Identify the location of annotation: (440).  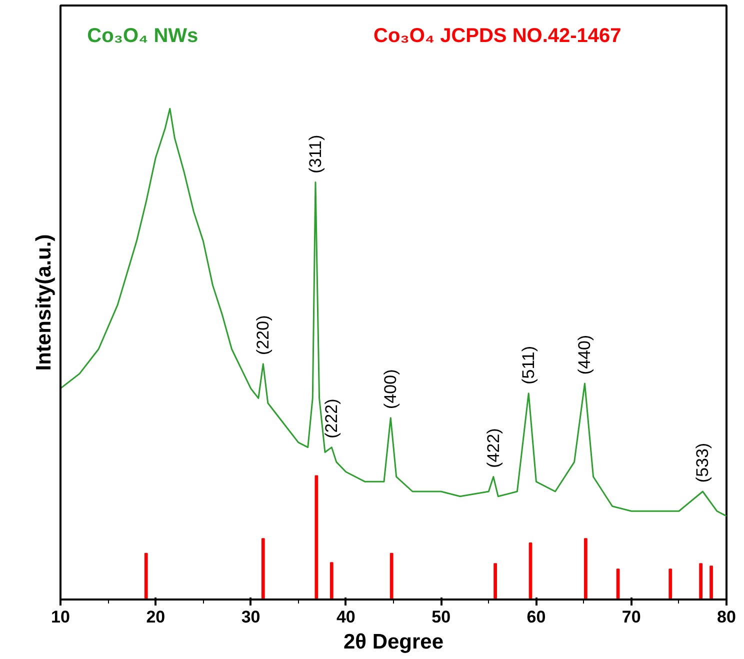
(584, 354).